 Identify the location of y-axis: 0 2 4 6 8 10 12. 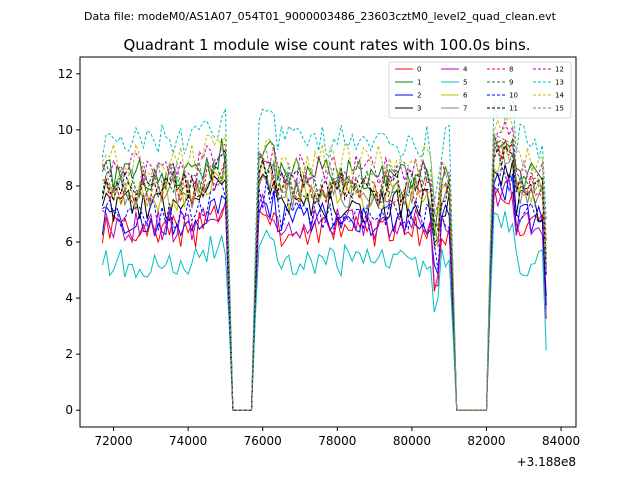
(69, 242).